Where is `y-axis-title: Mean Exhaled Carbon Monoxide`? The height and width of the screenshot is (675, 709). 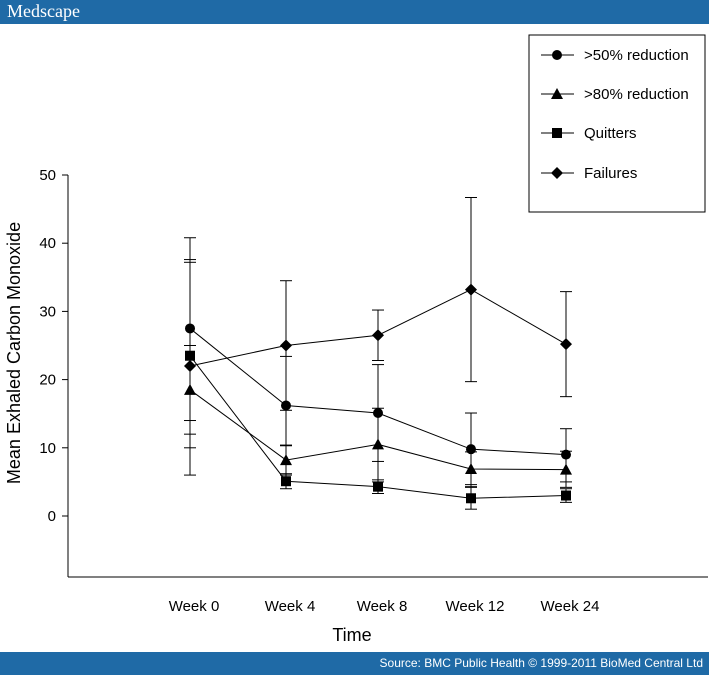
y-axis-title: Mean Exhaled Carbon Monoxide is located at coordinates (14, 353).